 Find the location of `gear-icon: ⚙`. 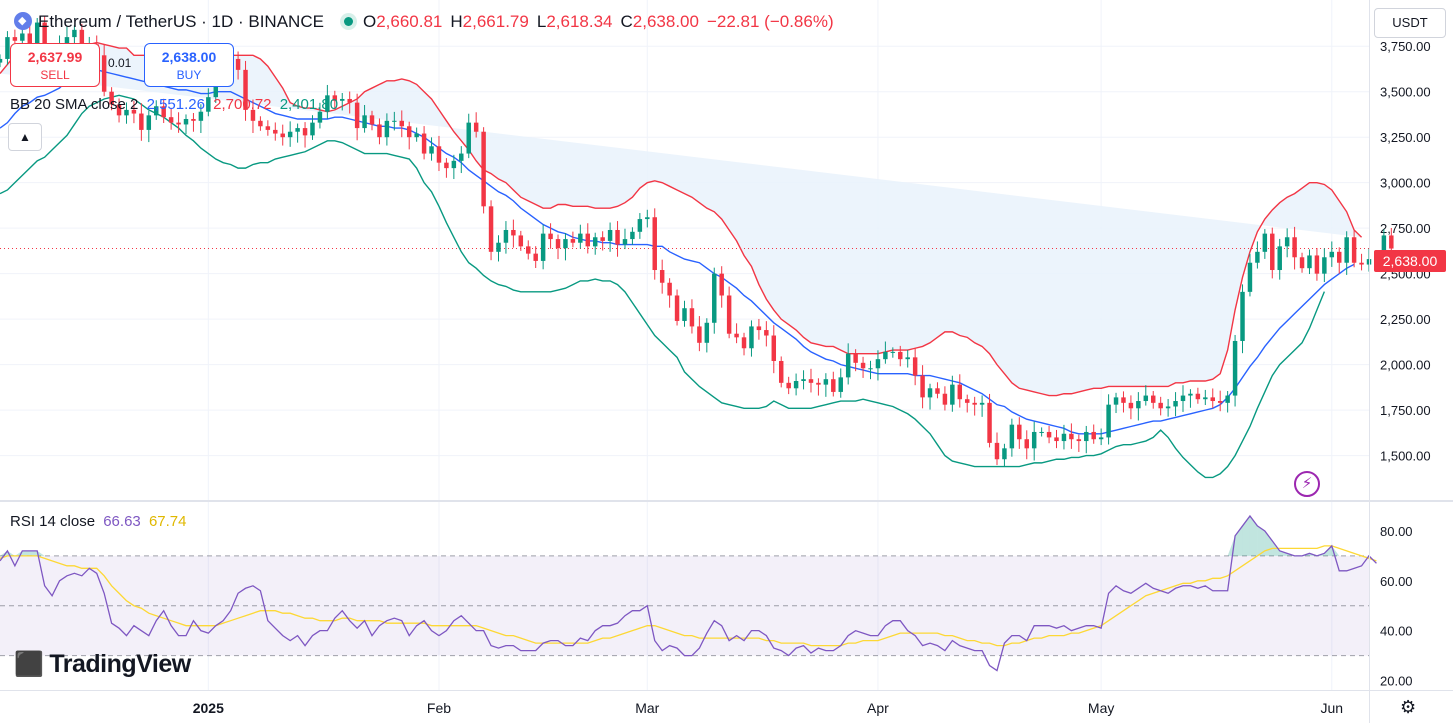

gear-icon: ⚙ is located at coordinates (1408, 707).